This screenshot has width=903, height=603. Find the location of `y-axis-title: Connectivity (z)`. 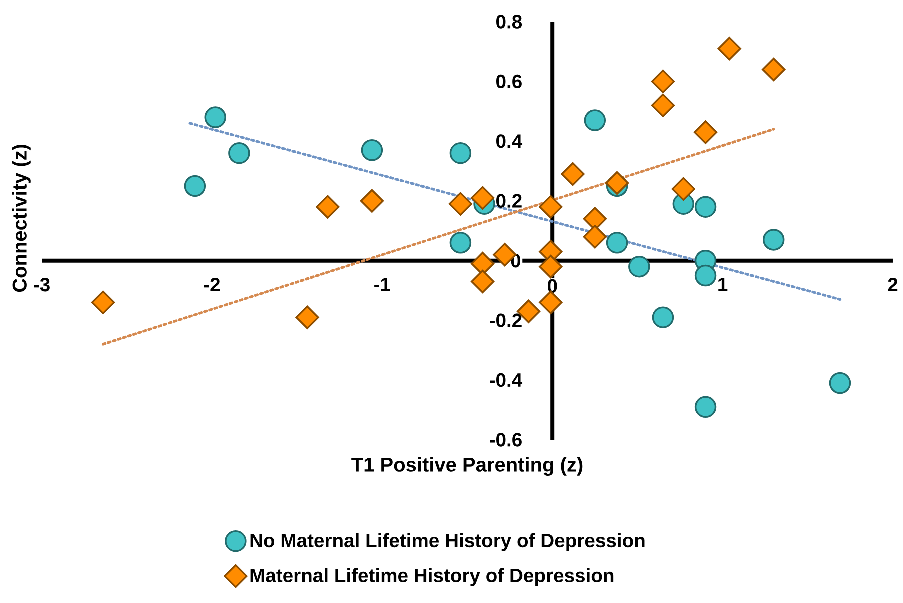

y-axis-title: Connectivity (z) is located at coordinates (21, 218).